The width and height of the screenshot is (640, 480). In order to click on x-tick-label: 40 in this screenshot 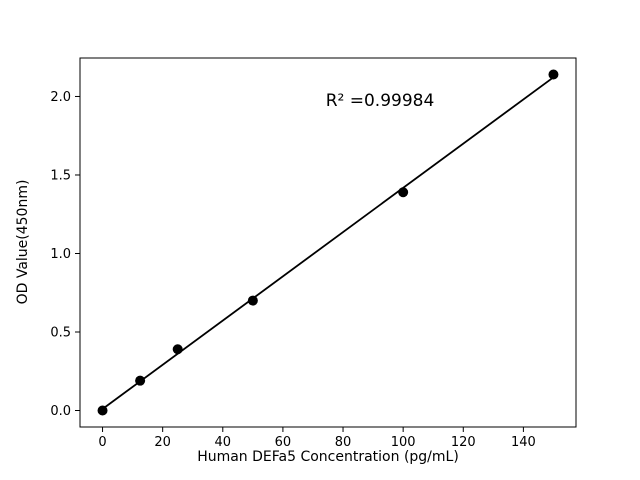, I will do `click(223, 442)`.